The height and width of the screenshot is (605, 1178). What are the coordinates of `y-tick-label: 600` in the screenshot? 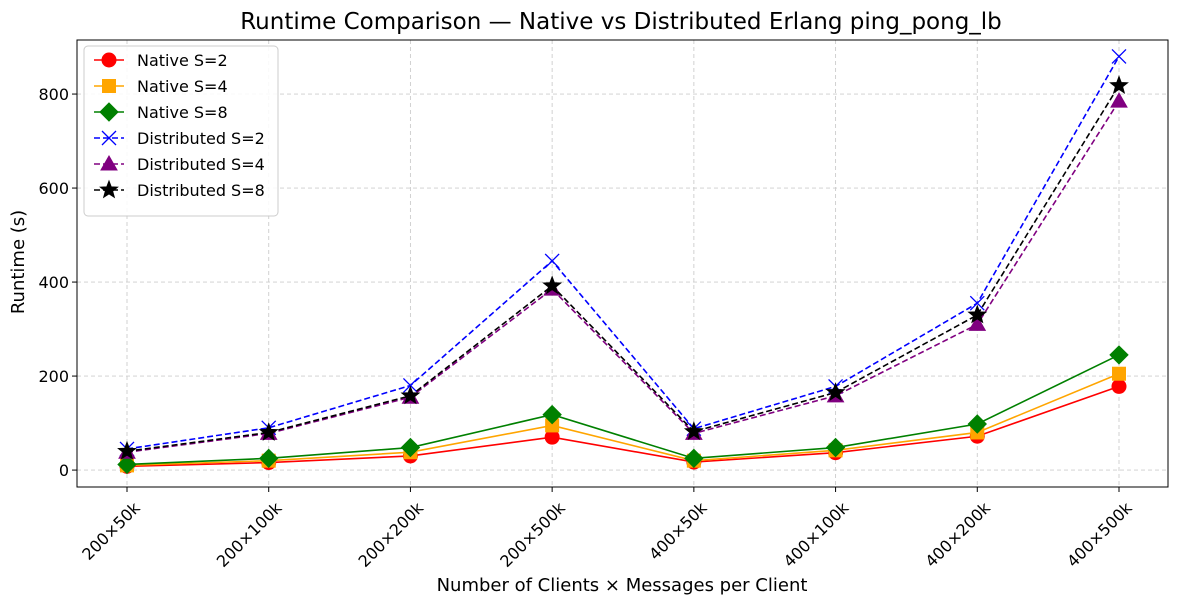 It's located at (53, 188).